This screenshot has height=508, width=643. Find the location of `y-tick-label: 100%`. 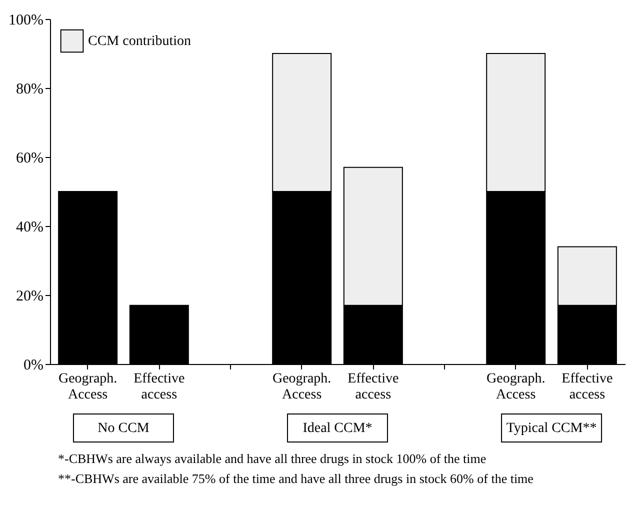

y-tick-label: 100% is located at coordinates (26, 20).